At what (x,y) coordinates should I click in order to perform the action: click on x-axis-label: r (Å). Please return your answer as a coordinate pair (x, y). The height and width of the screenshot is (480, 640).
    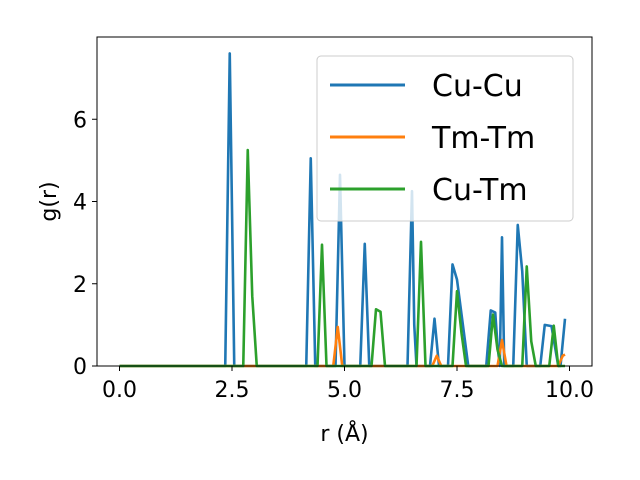
    Looking at the image, I should click on (344, 433).